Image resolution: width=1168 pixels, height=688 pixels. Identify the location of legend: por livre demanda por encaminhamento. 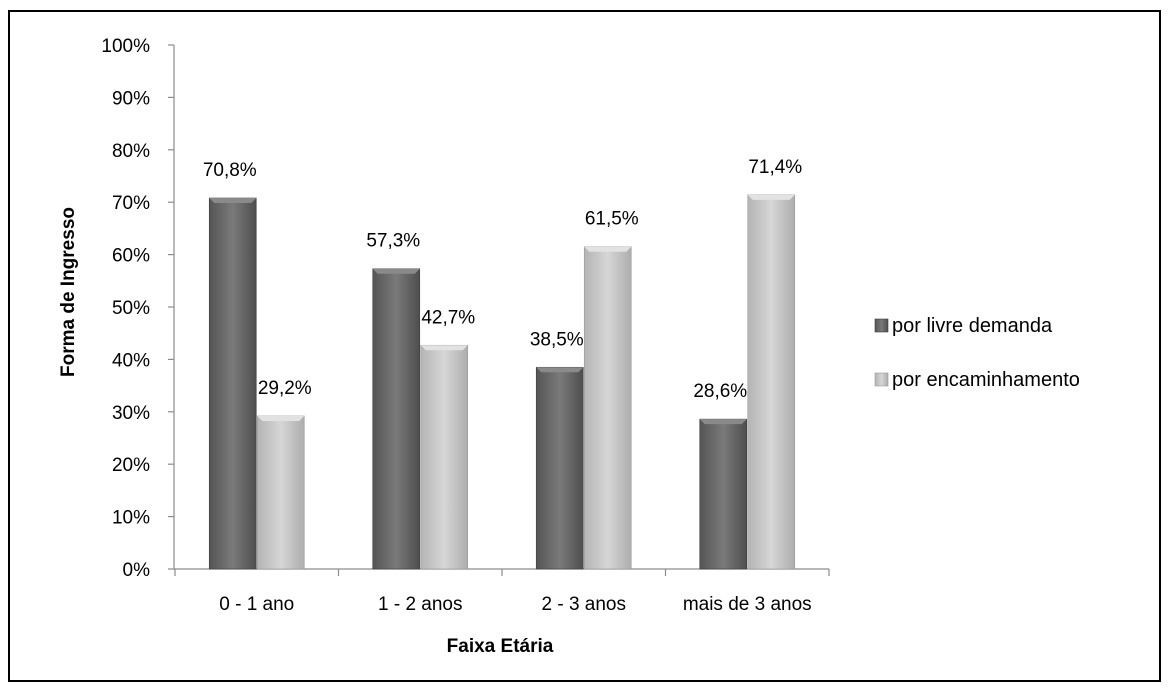
(977, 353).